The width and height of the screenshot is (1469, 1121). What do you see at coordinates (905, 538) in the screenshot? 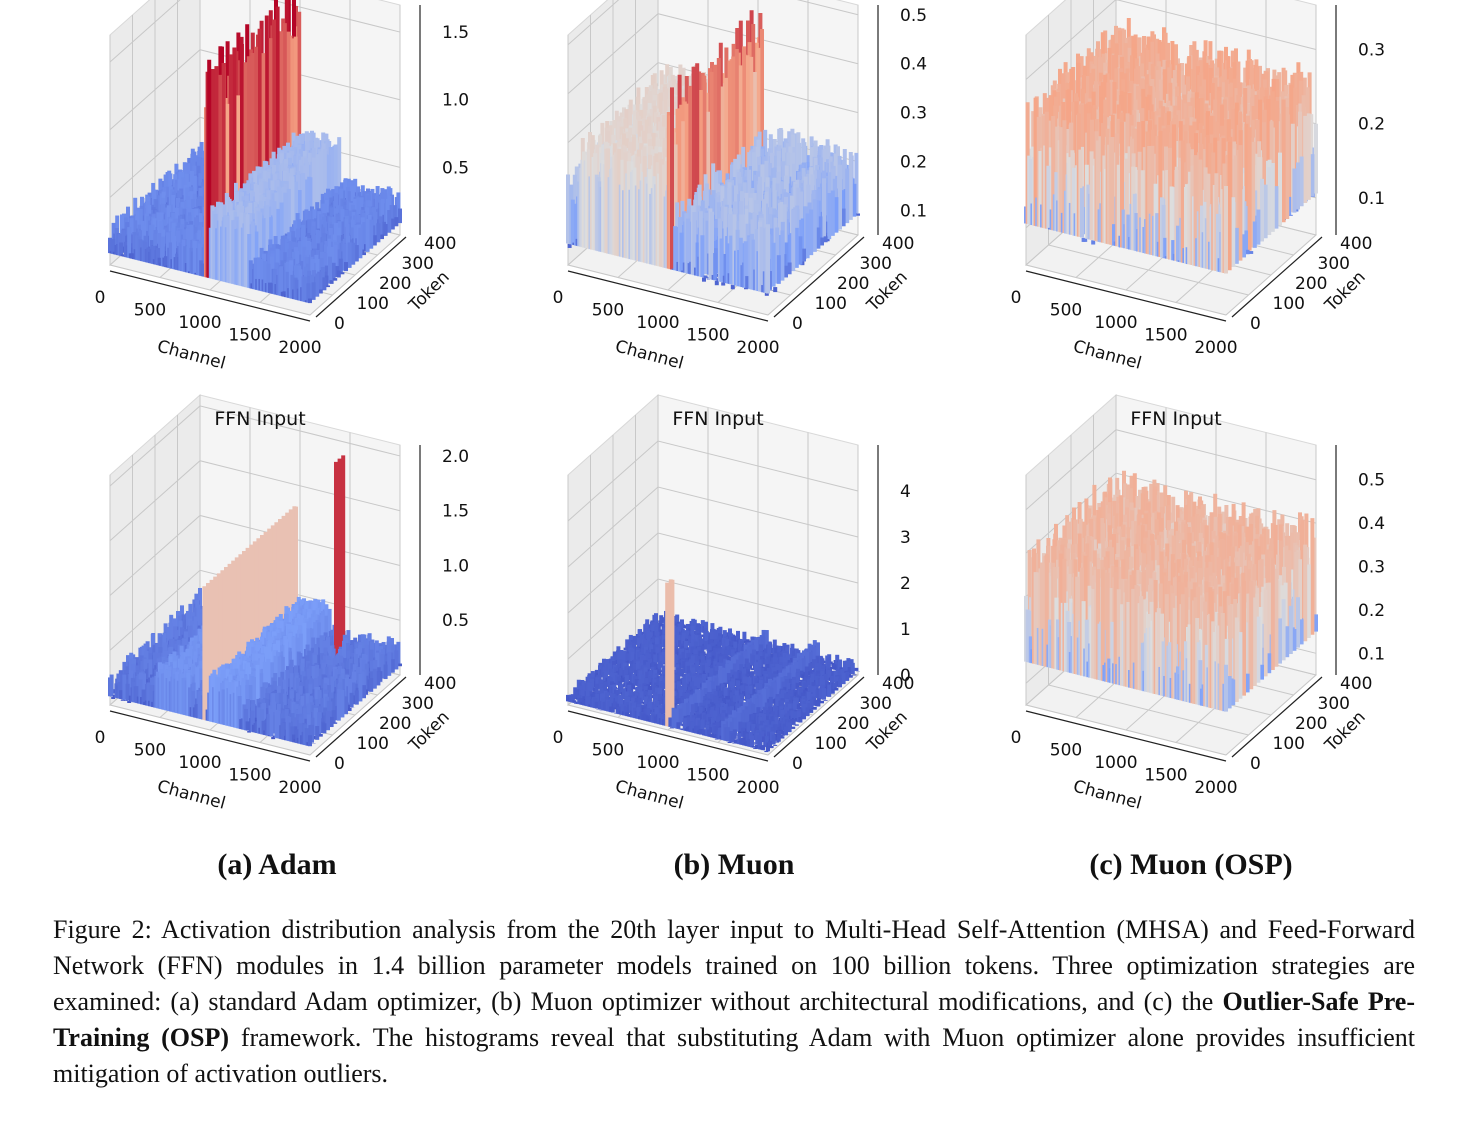
I see `value-tick-label: 3` at bounding box center [905, 538].